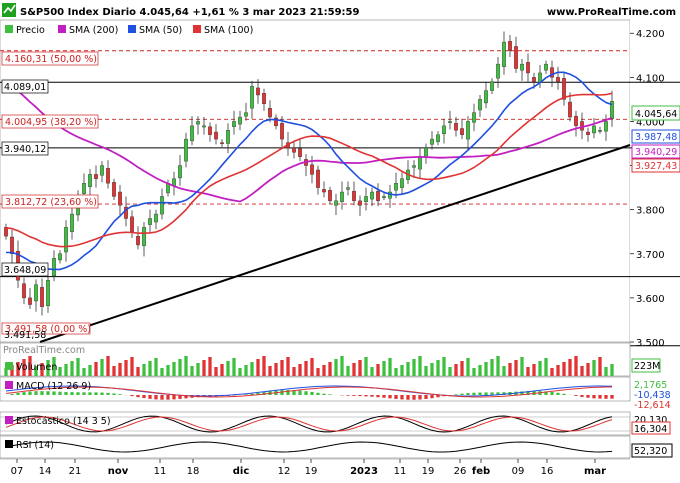 This screenshot has width=680, height=483. What do you see at coordinates (460, 471) in the screenshot?
I see `x-tick-label: 26` at bounding box center [460, 471].